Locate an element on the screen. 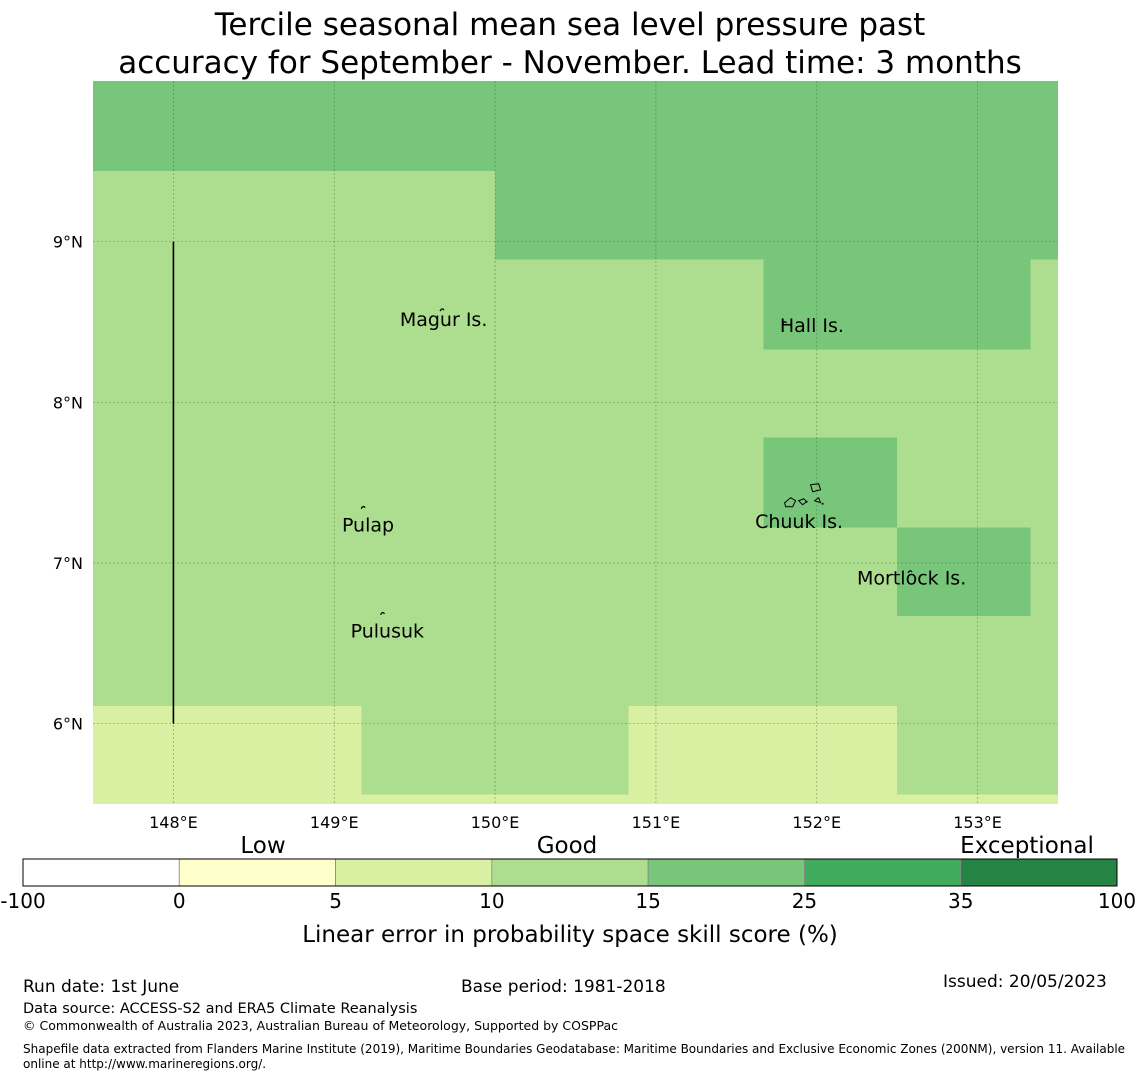 This screenshot has width=1140, height=1080. latitude-tick-label: 6°N is located at coordinates (68, 724).